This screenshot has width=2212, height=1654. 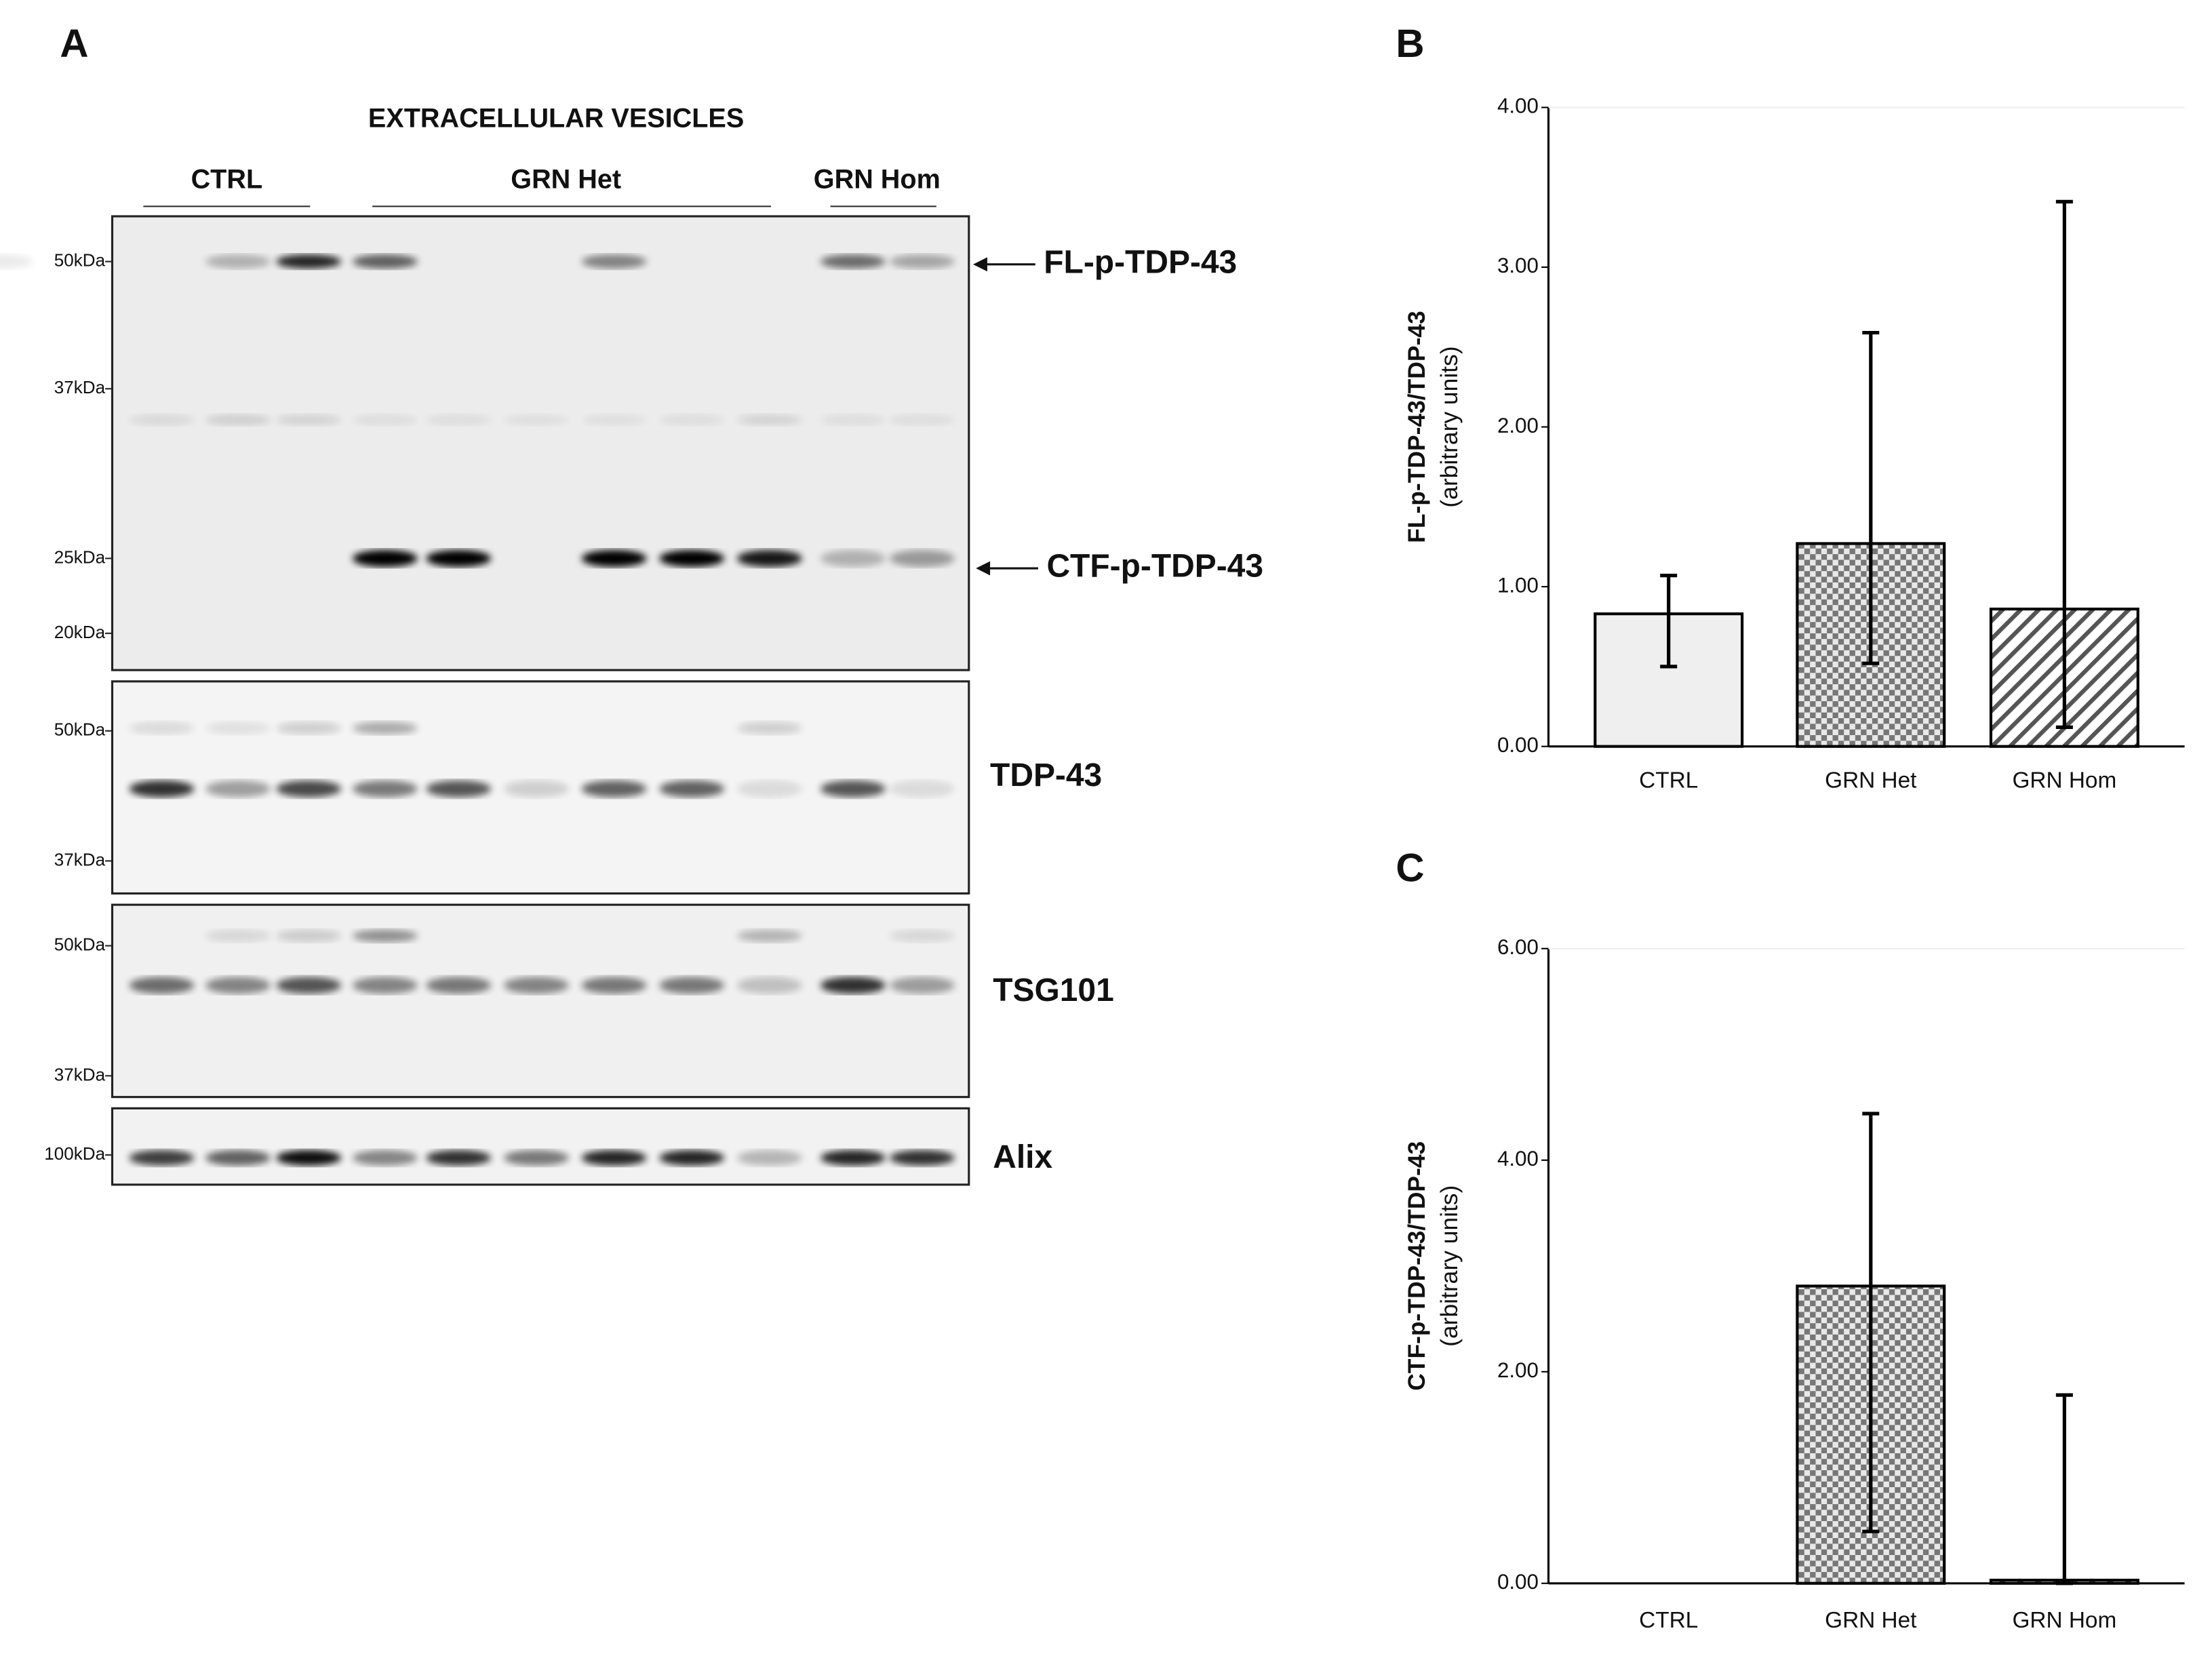 What do you see at coordinates (74, 44) in the screenshot?
I see `panel-letter: A` at bounding box center [74, 44].